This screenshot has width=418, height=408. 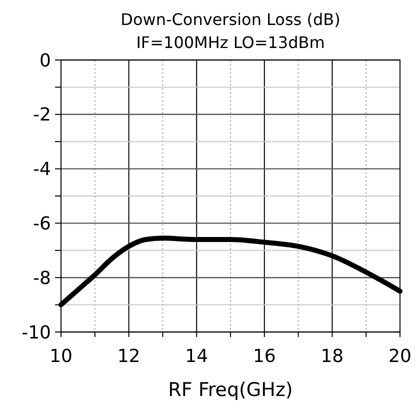 What do you see at coordinates (400, 356) in the screenshot?
I see `x-tick-label: 20` at bounding box center [400, 356].